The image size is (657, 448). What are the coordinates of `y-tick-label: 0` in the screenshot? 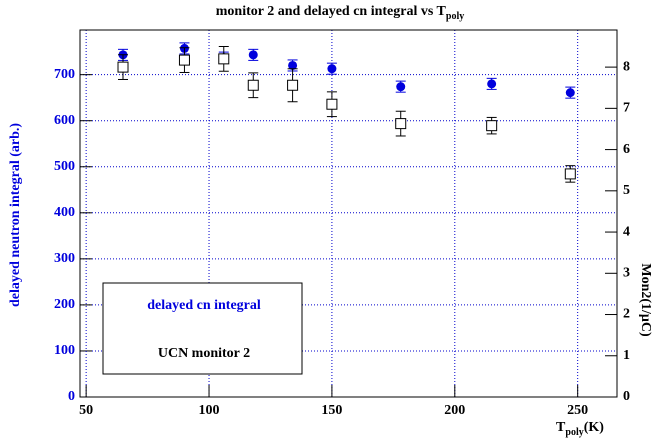 It's located at (71, 396).